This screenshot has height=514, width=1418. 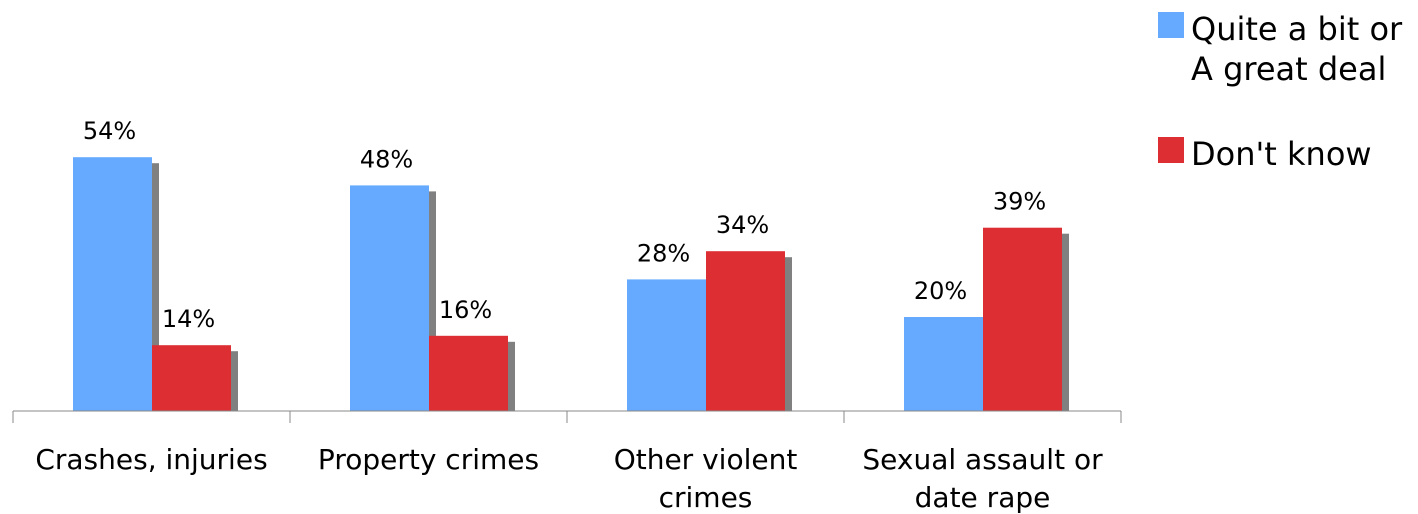 What do you see at coordinates (386, 159) in the screenshot?
I see `value-label: 48%` at bounding box center [386, 159].